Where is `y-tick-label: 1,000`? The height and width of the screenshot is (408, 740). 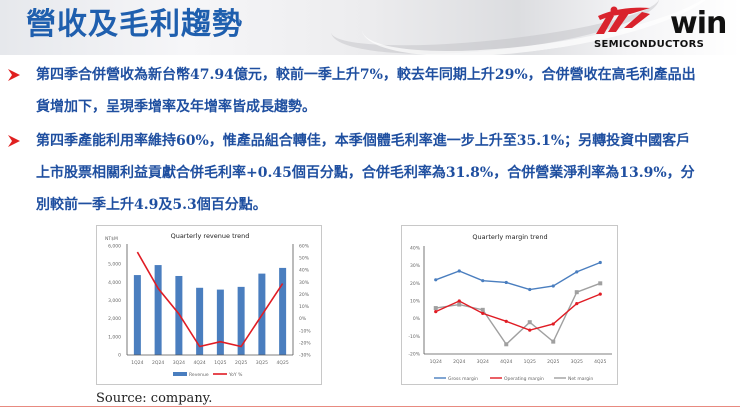 y-tick-label: 1,000 is located at coordinates (114, 337).